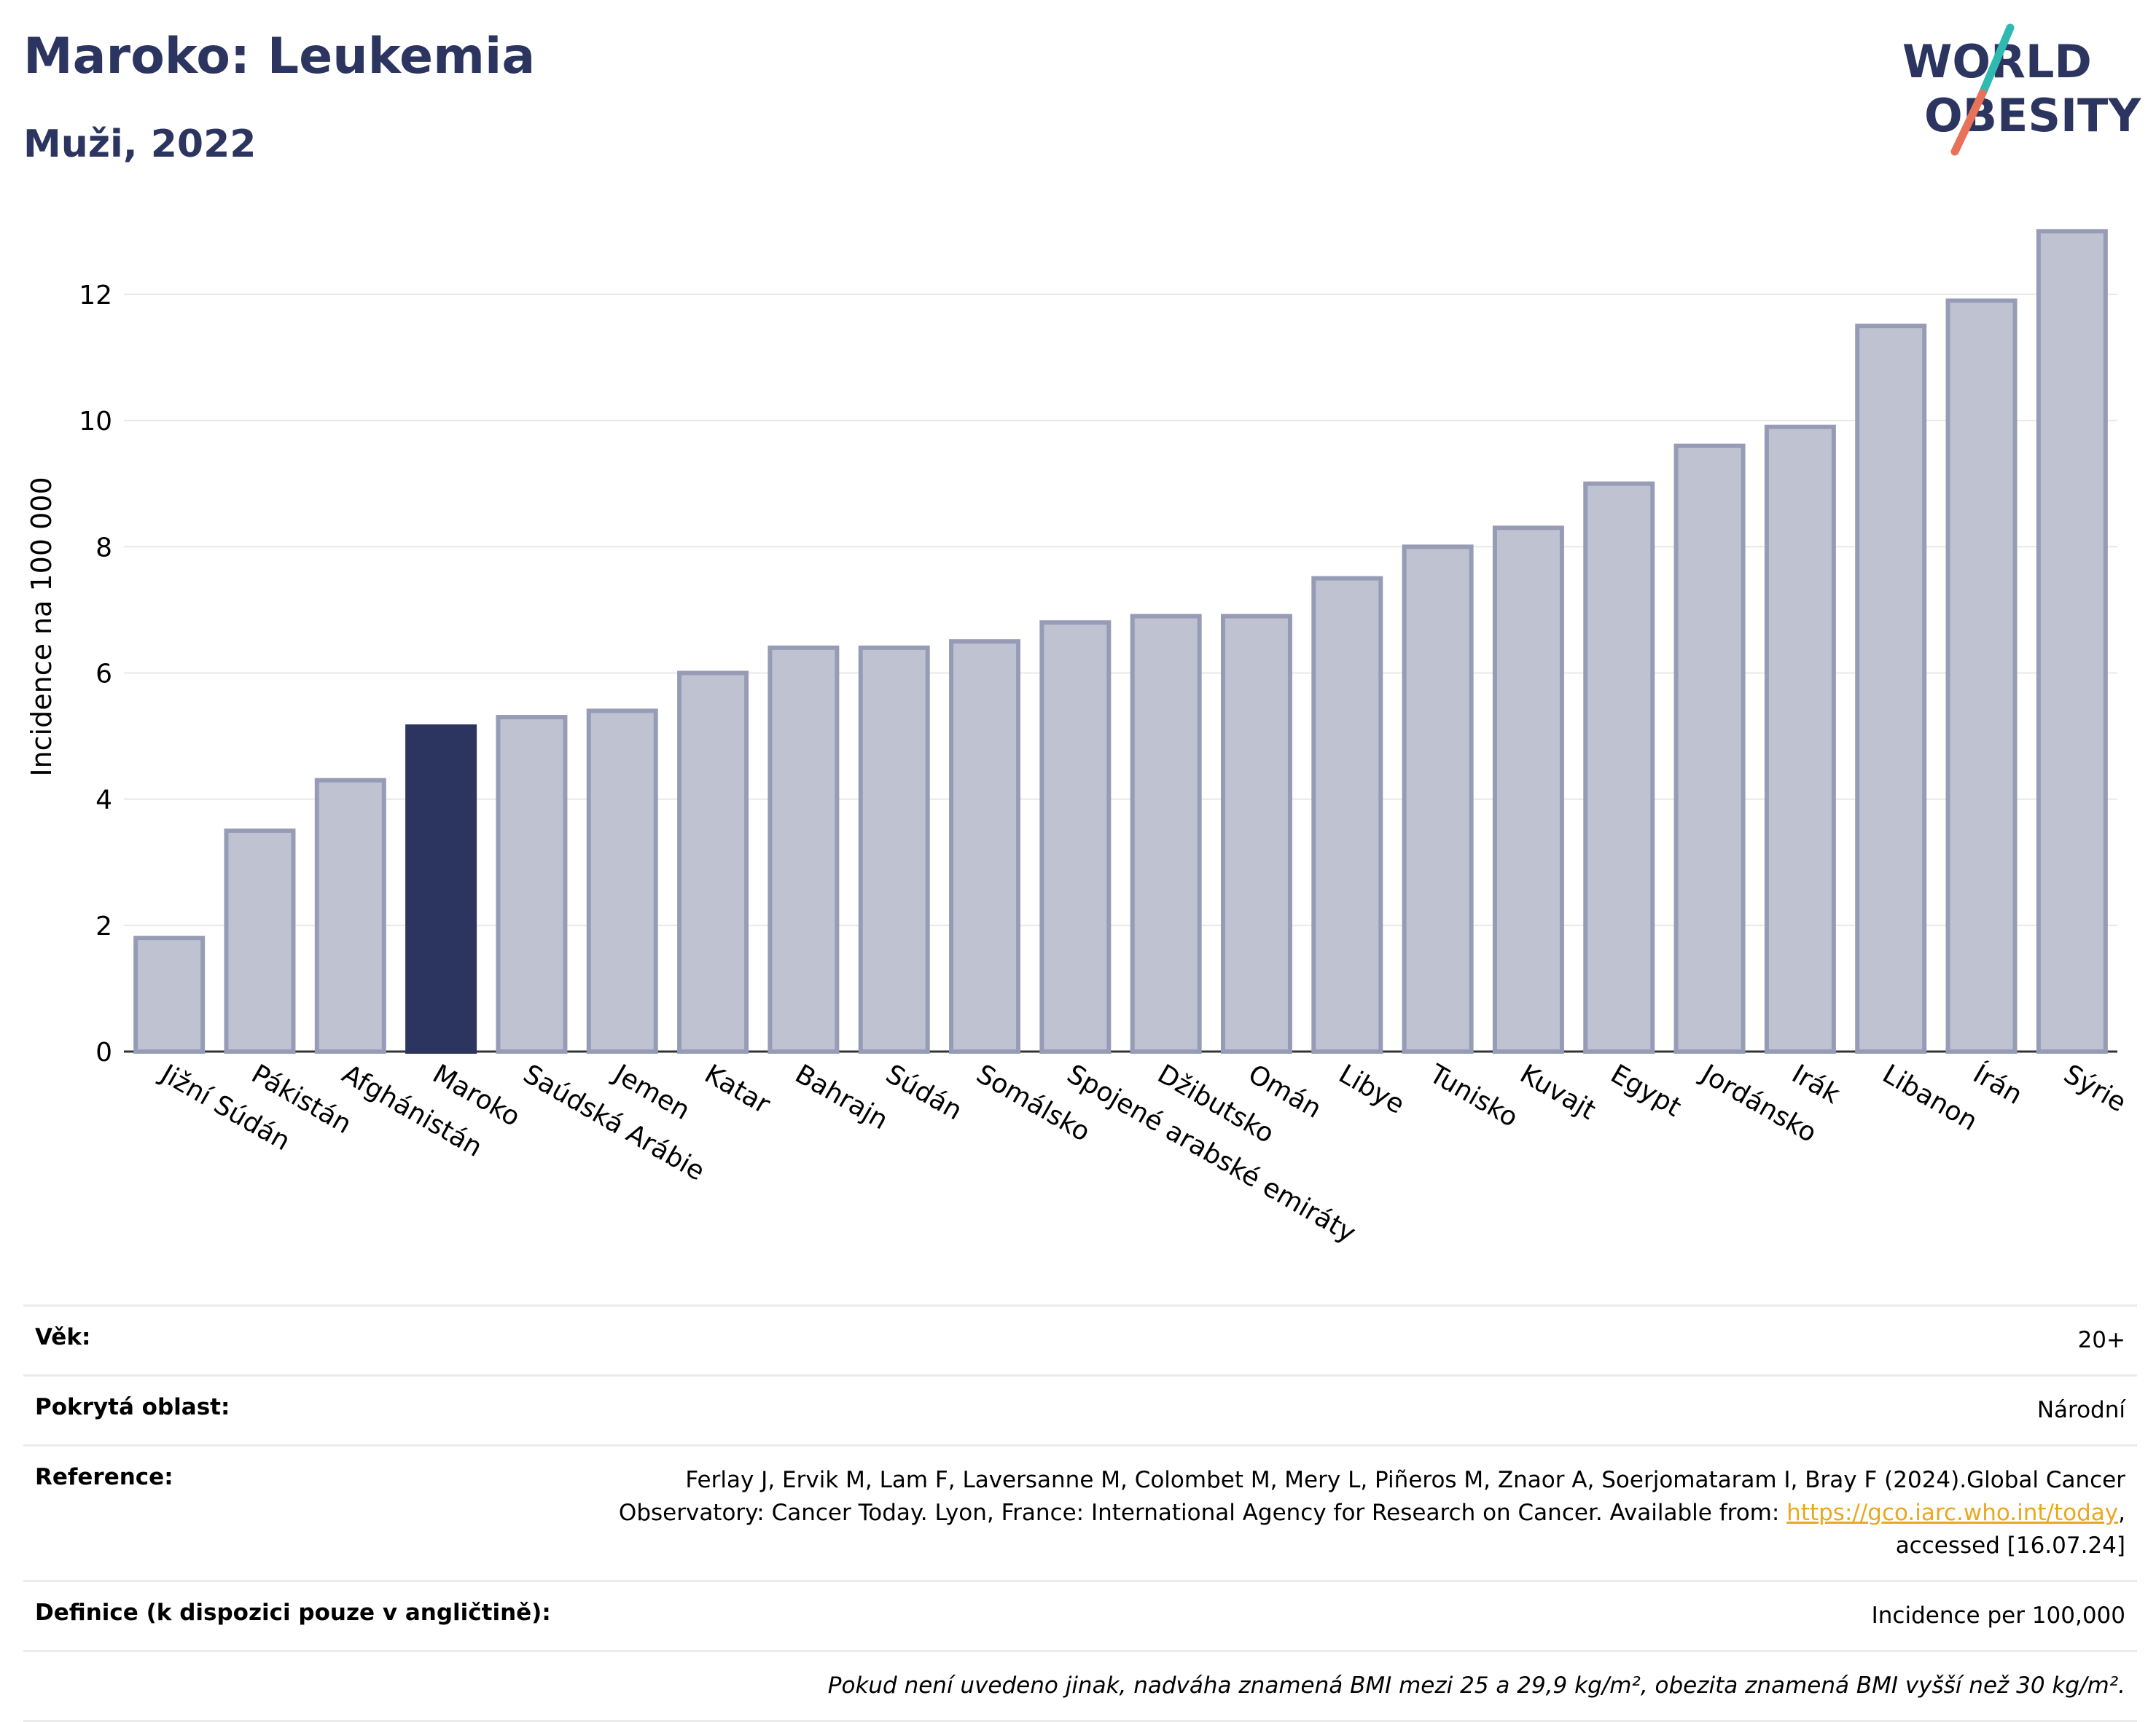  I want to click on bar-libye, so click(1347, 815).